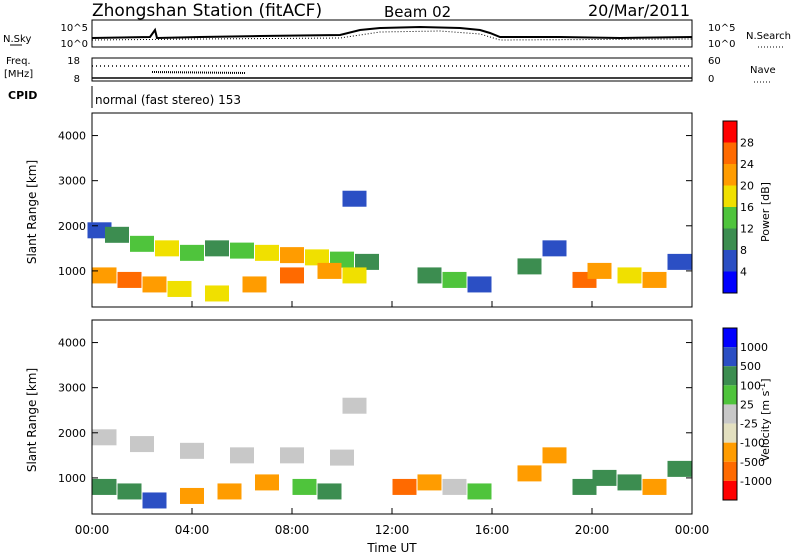 Image resolution: width=800 pixels, height=554 pixels. I want to click on velocity-cbar-tick: 500, so click(750, 366).